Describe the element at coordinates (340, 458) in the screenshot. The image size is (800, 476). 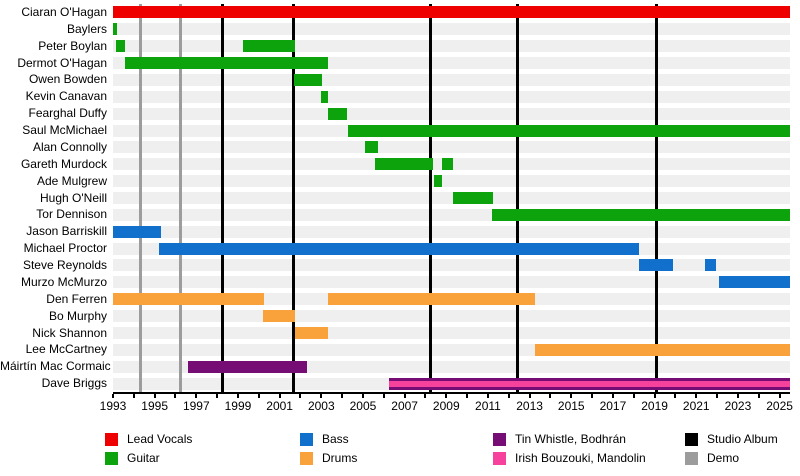
I see `legend-label: Drums` at that location.